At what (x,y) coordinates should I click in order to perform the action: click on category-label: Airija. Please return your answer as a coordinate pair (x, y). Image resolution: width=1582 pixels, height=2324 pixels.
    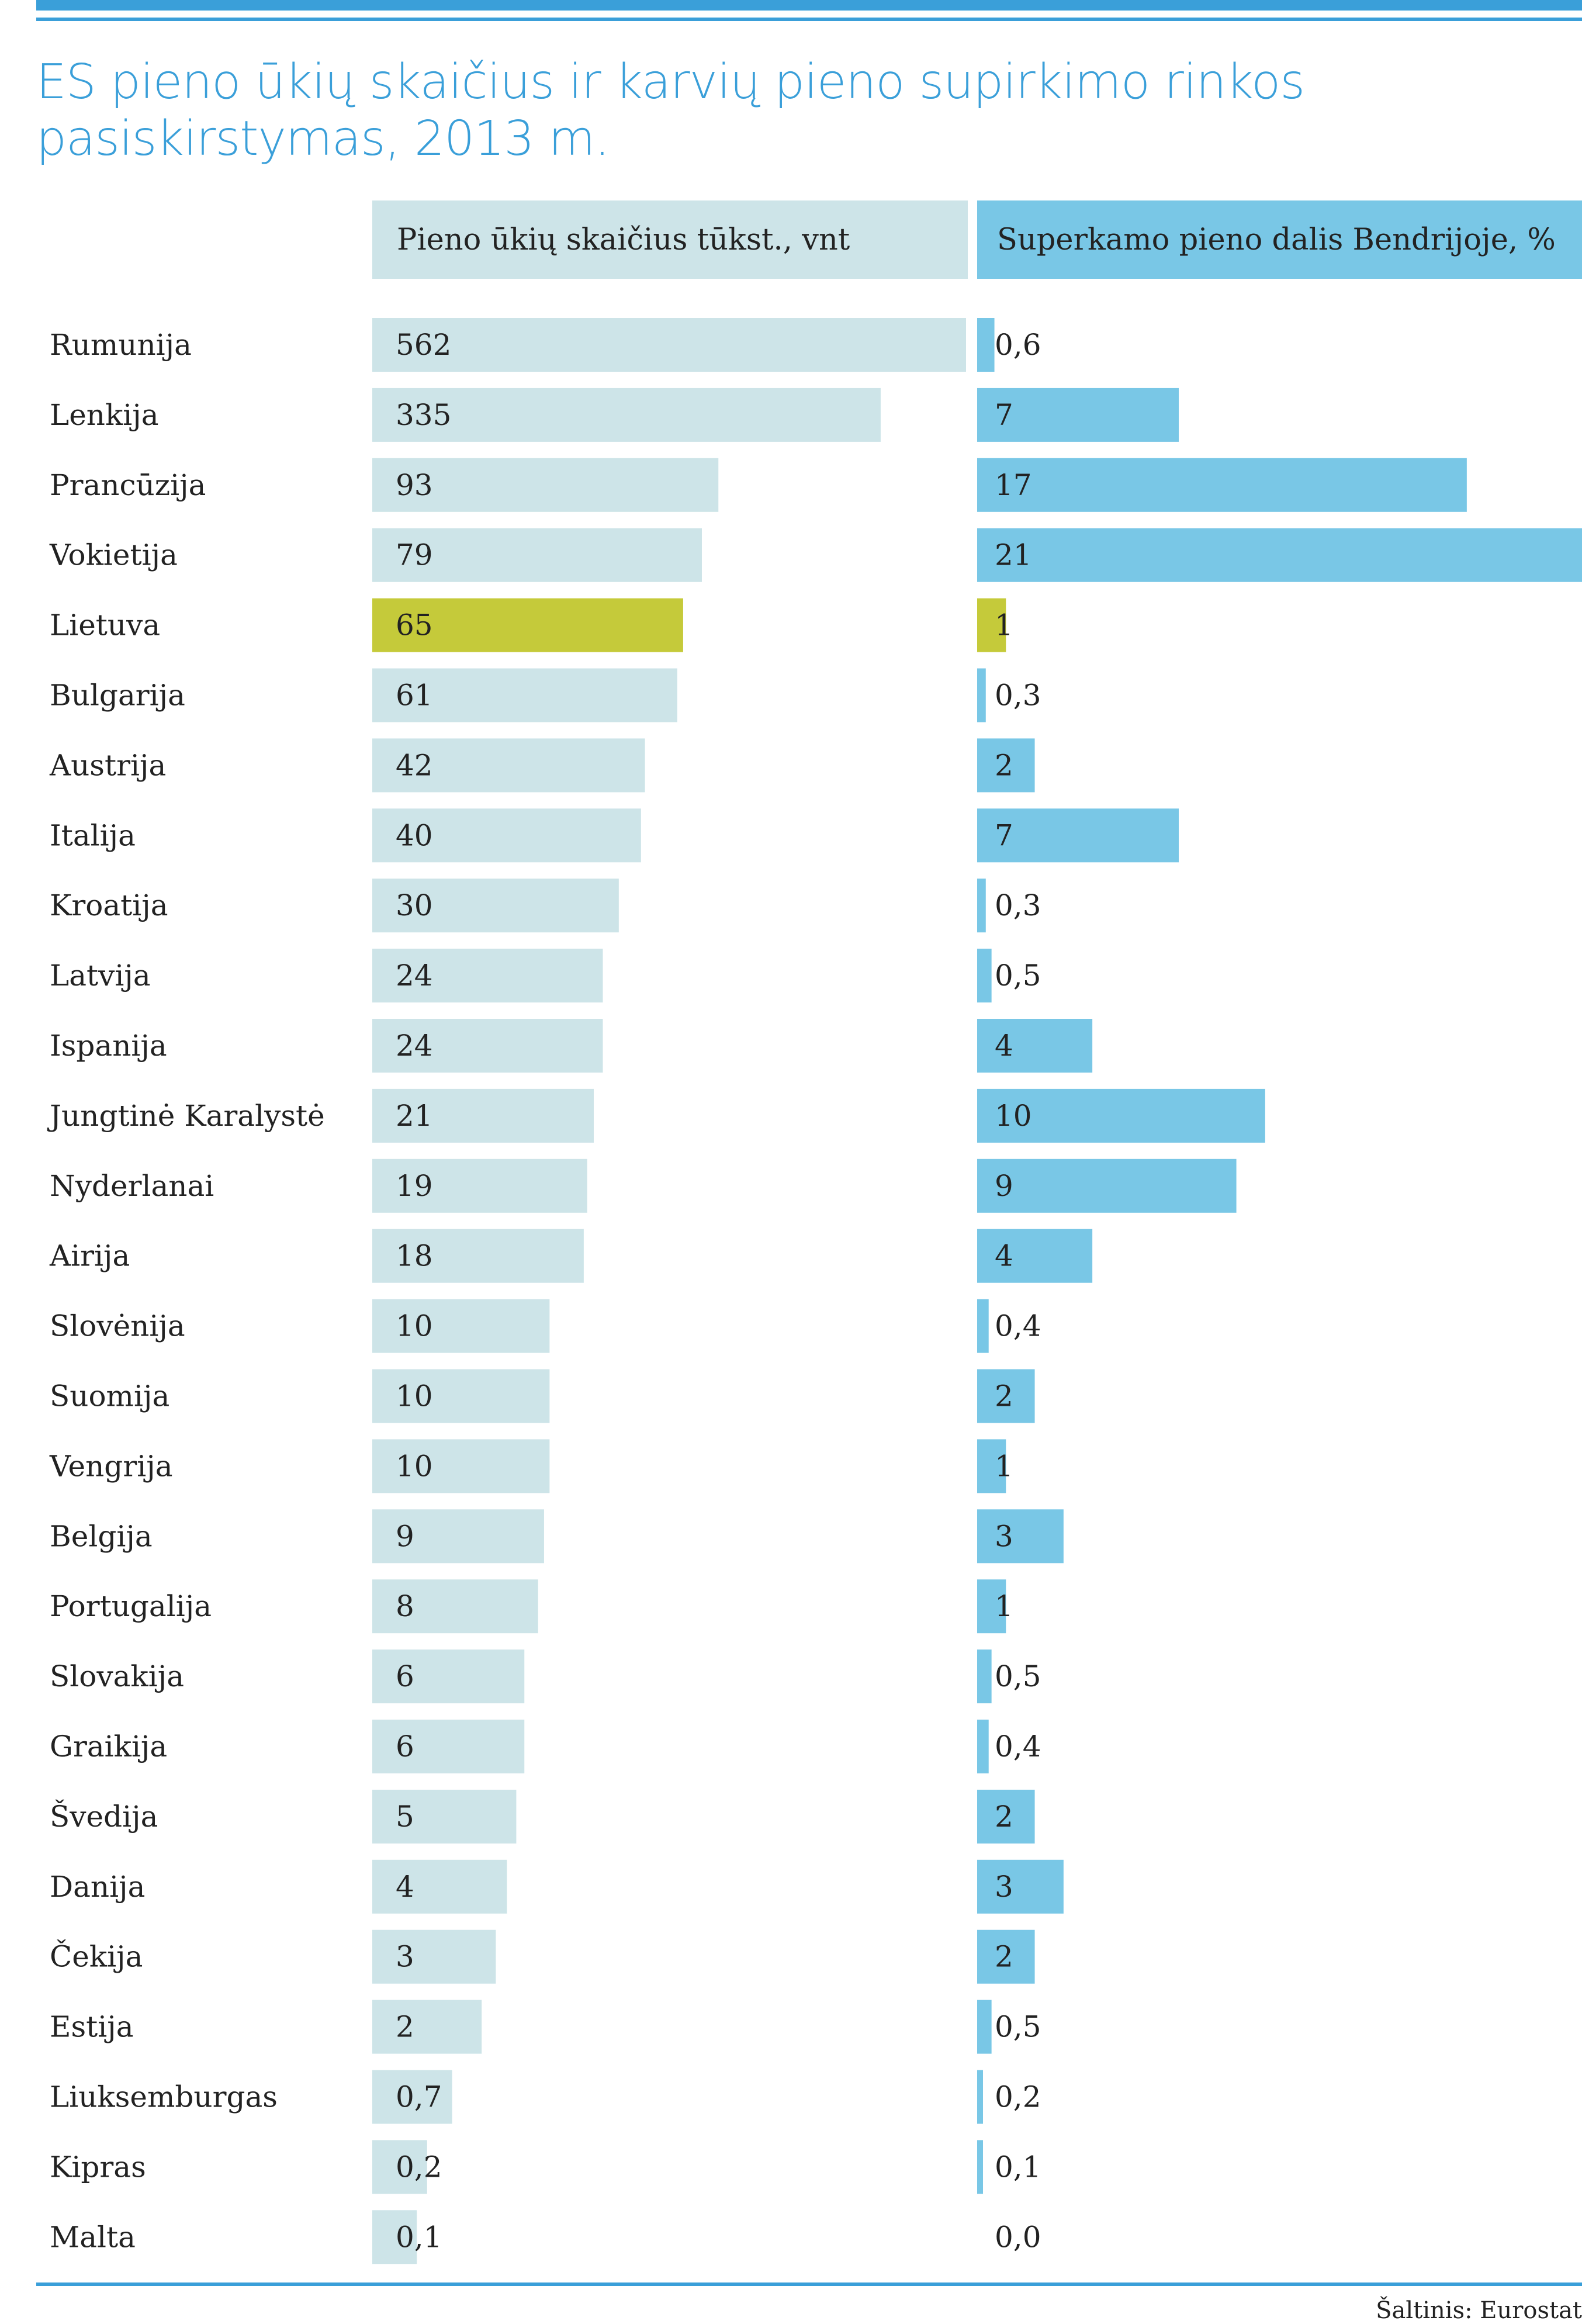
    Looking at the image, I should click on (89, 1256).